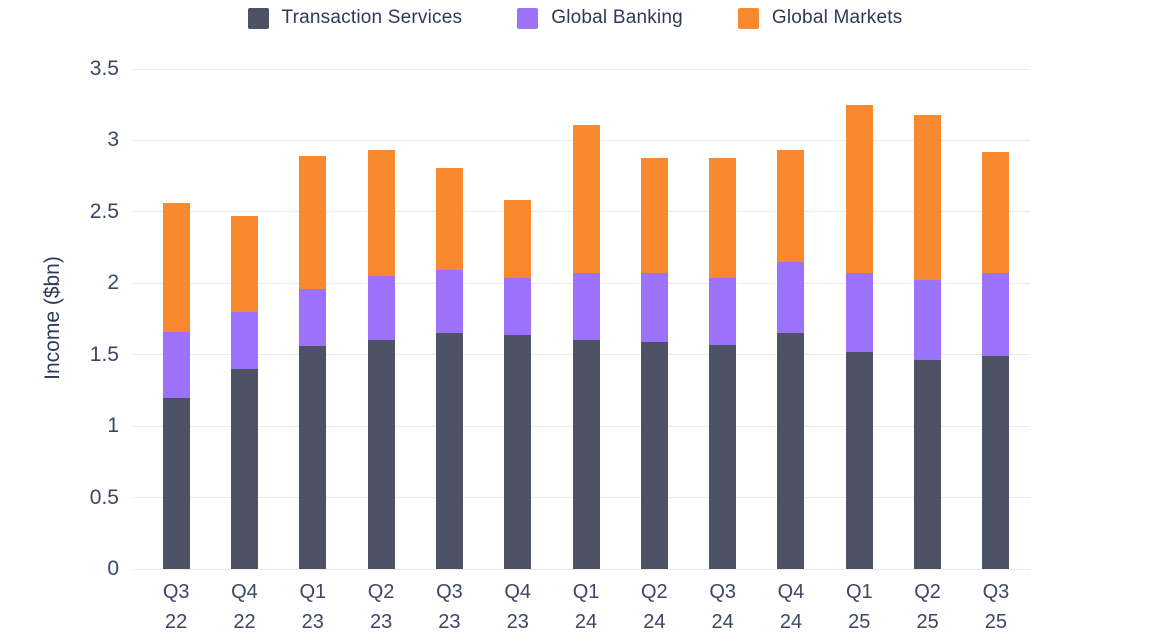 The width and height of the screenshot is (1150, 641). I want to click on y-tick-label-2: 2, so click(113, 283).